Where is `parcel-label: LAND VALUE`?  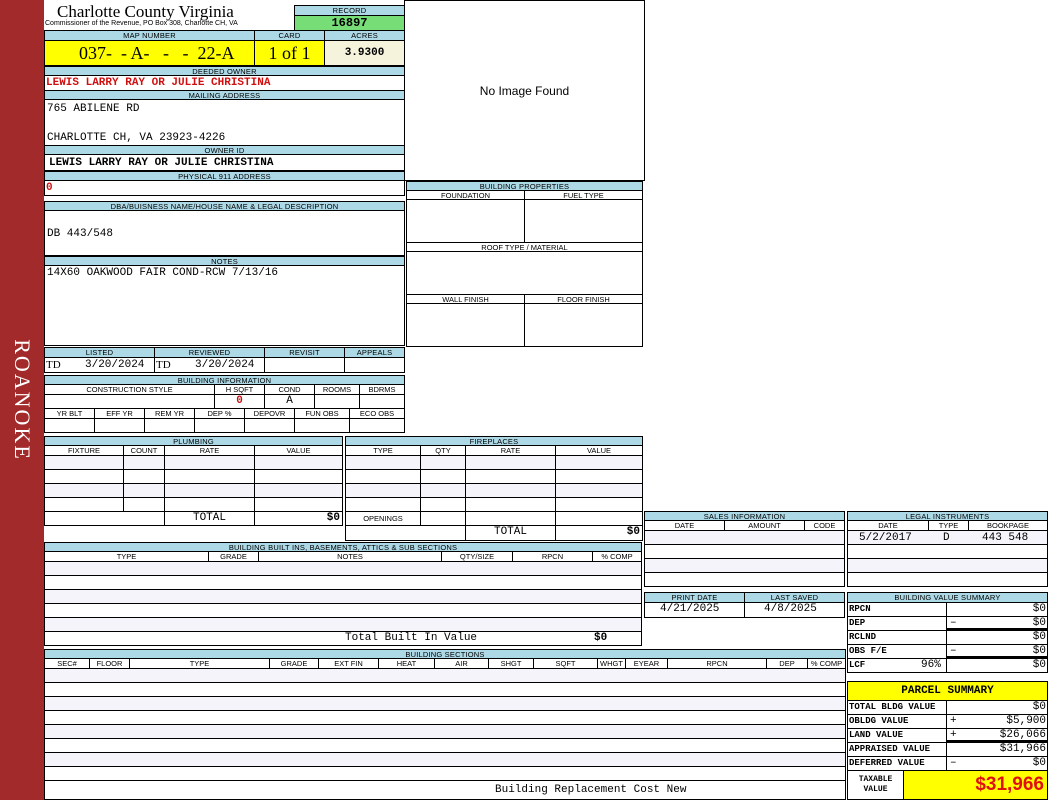 parcel-label: LAND VALUE is located at coordinates (876, 735).